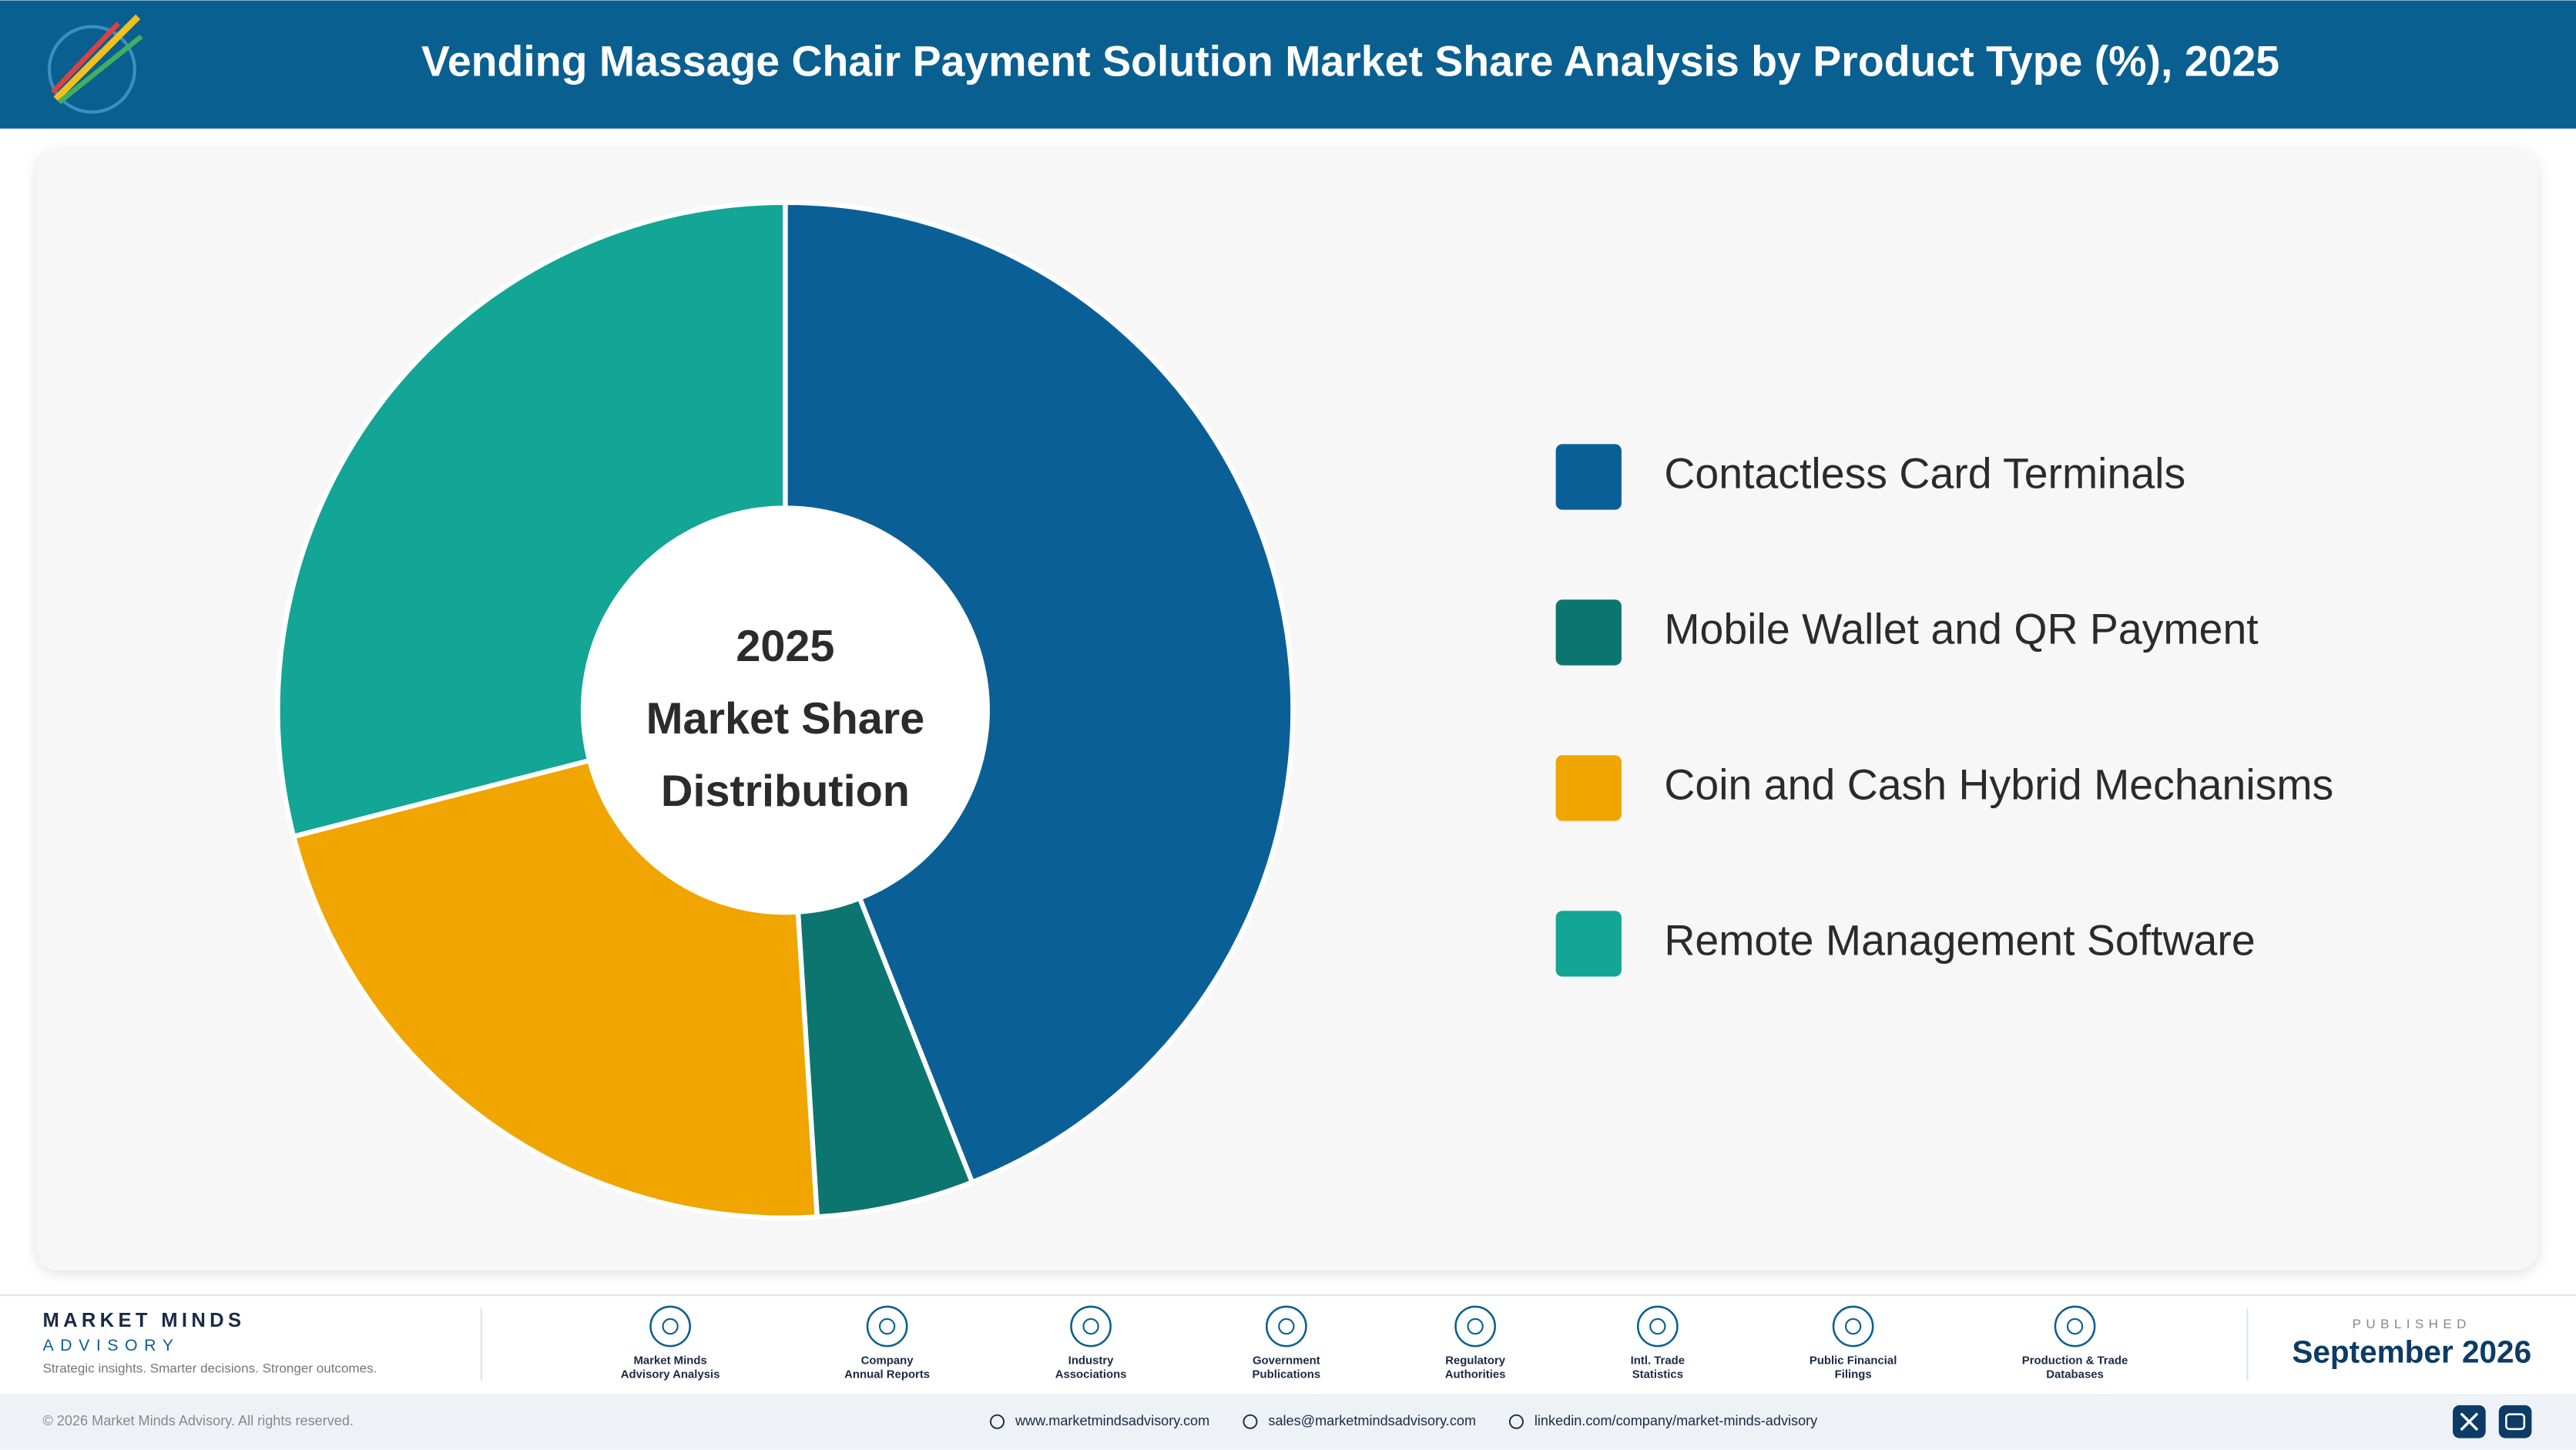 The image size is (2576, 1450). I want to click on source-label: Production & Trade, so click(2075, 1360).